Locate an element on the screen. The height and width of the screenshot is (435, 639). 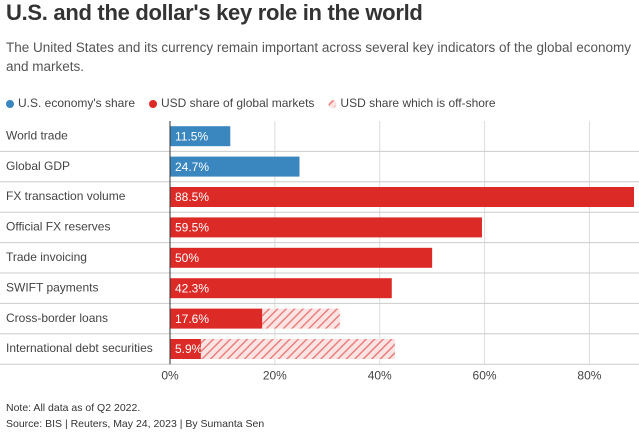
value-label: 24.7% is located at coordinates (192, 167).